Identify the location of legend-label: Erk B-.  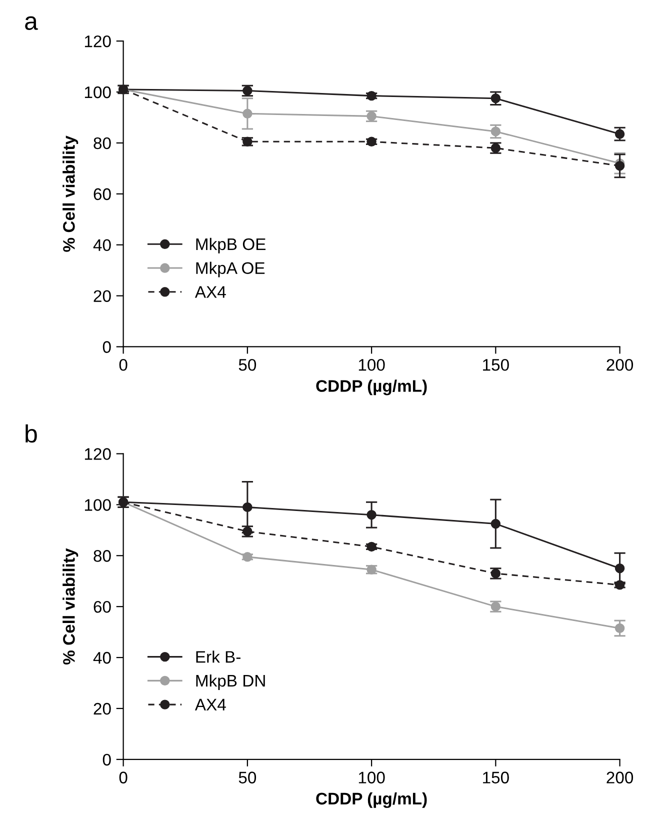
(218, 656).